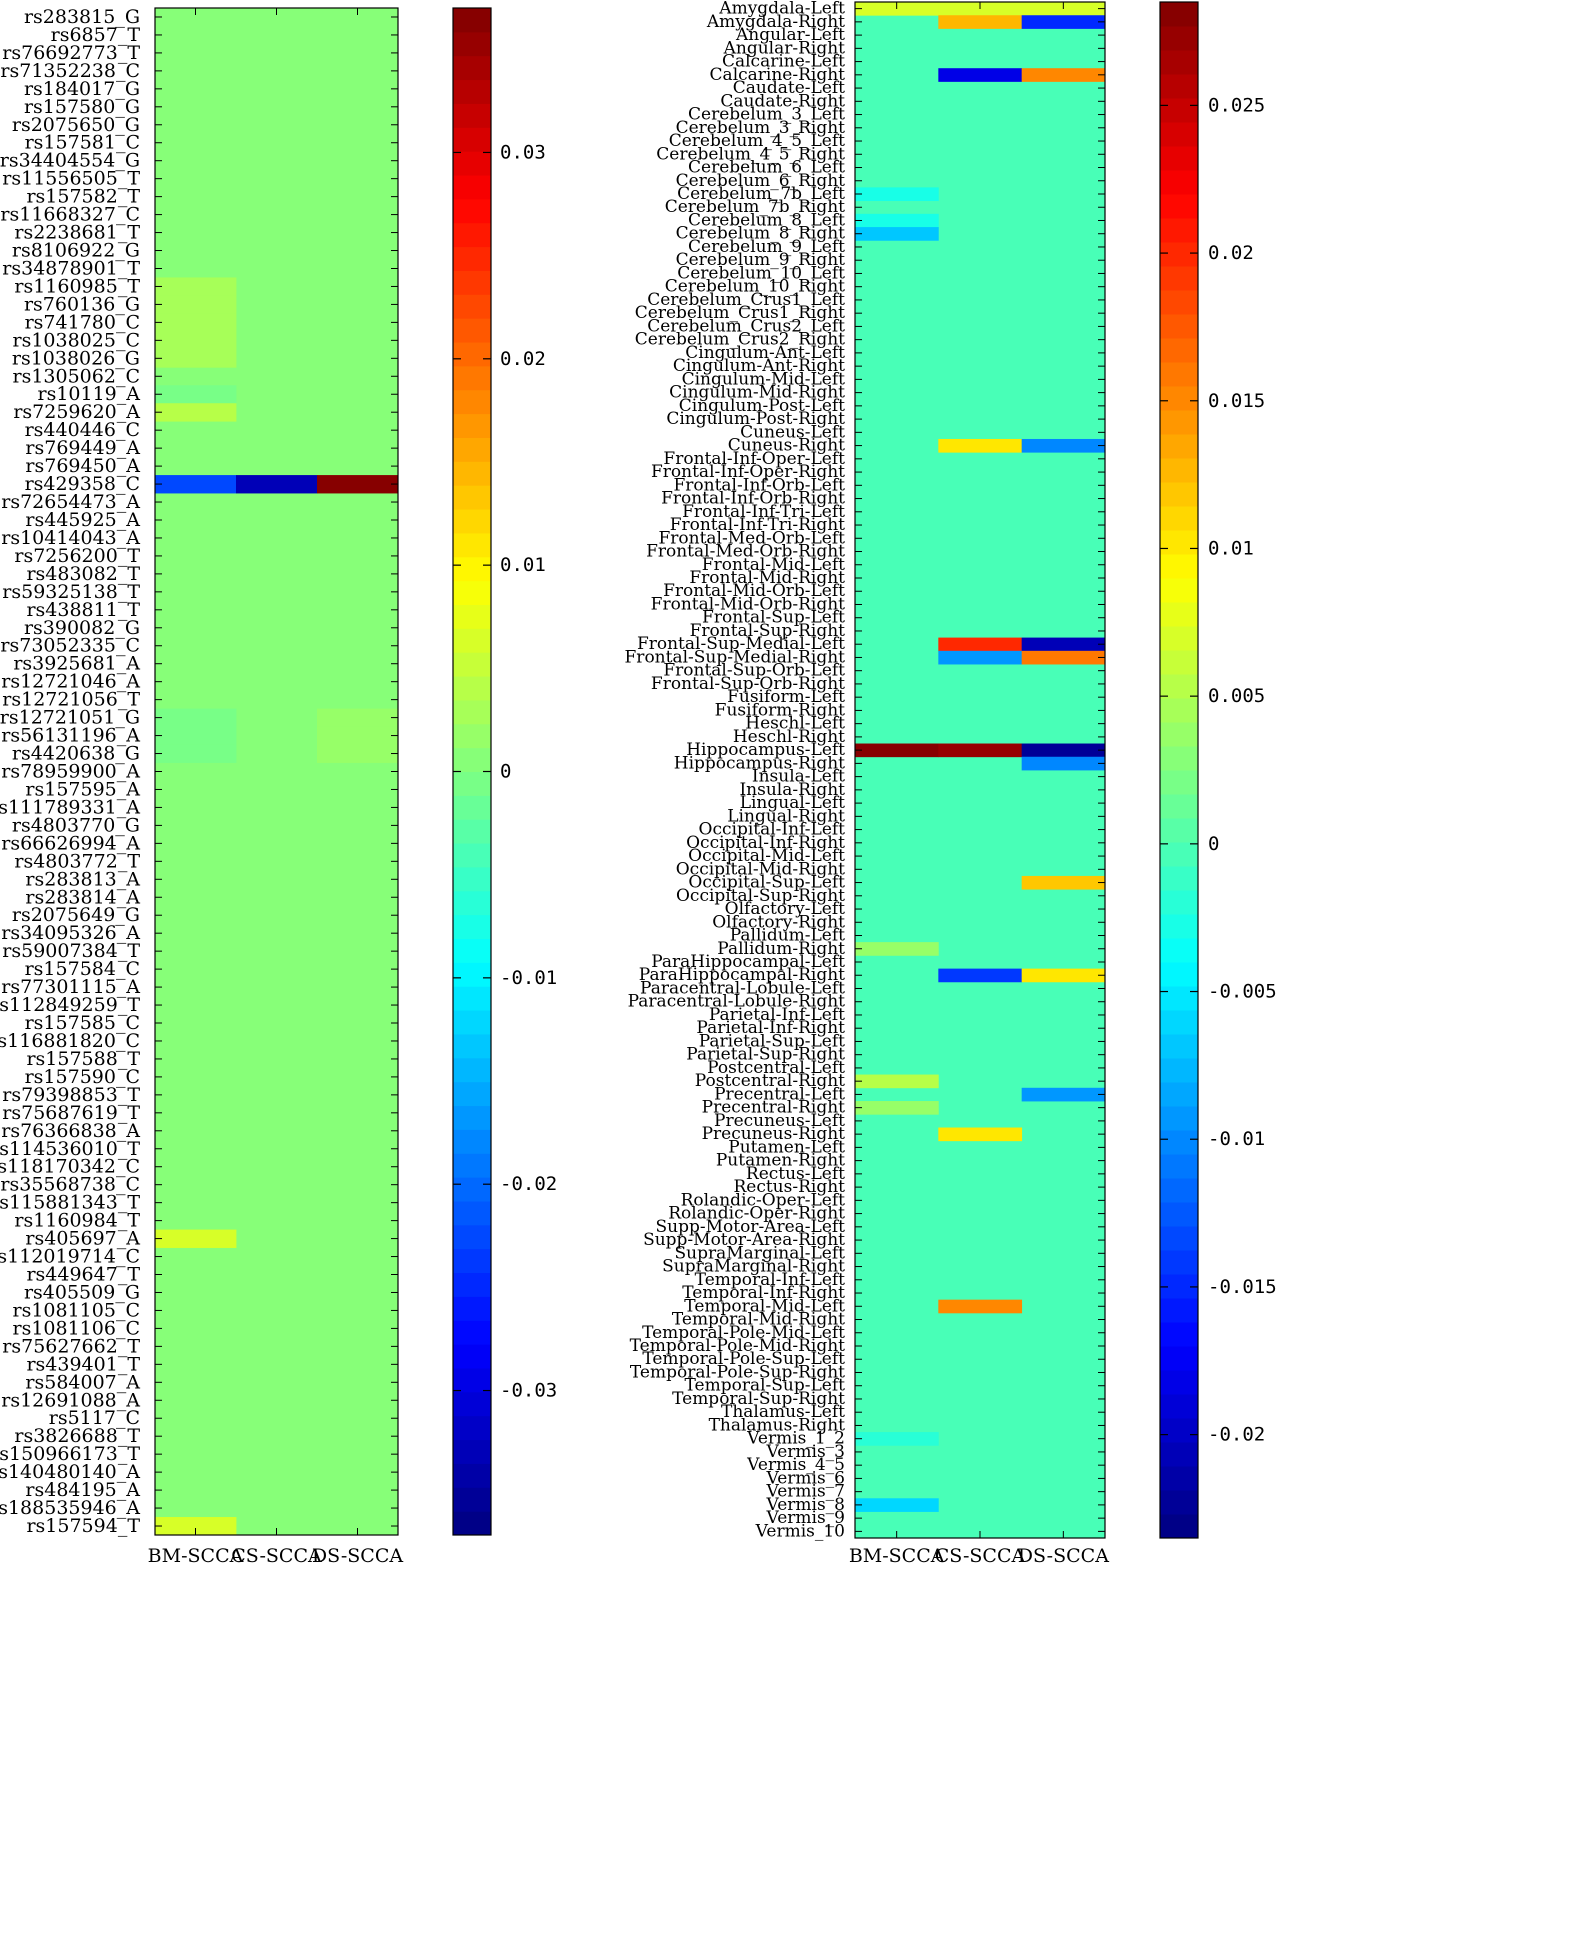 The width and height of the screenshot is (1575, 1944). Describe the element at coordinates (70, 1508) in the screenshot. I see `row-label: rs188535946_A` at that location.